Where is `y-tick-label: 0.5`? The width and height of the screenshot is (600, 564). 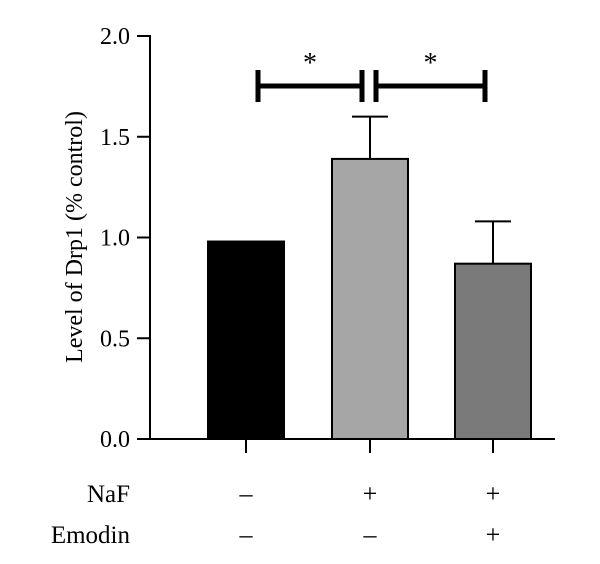 y-tick-label: 0.5 is located at coordinates (115, 339).